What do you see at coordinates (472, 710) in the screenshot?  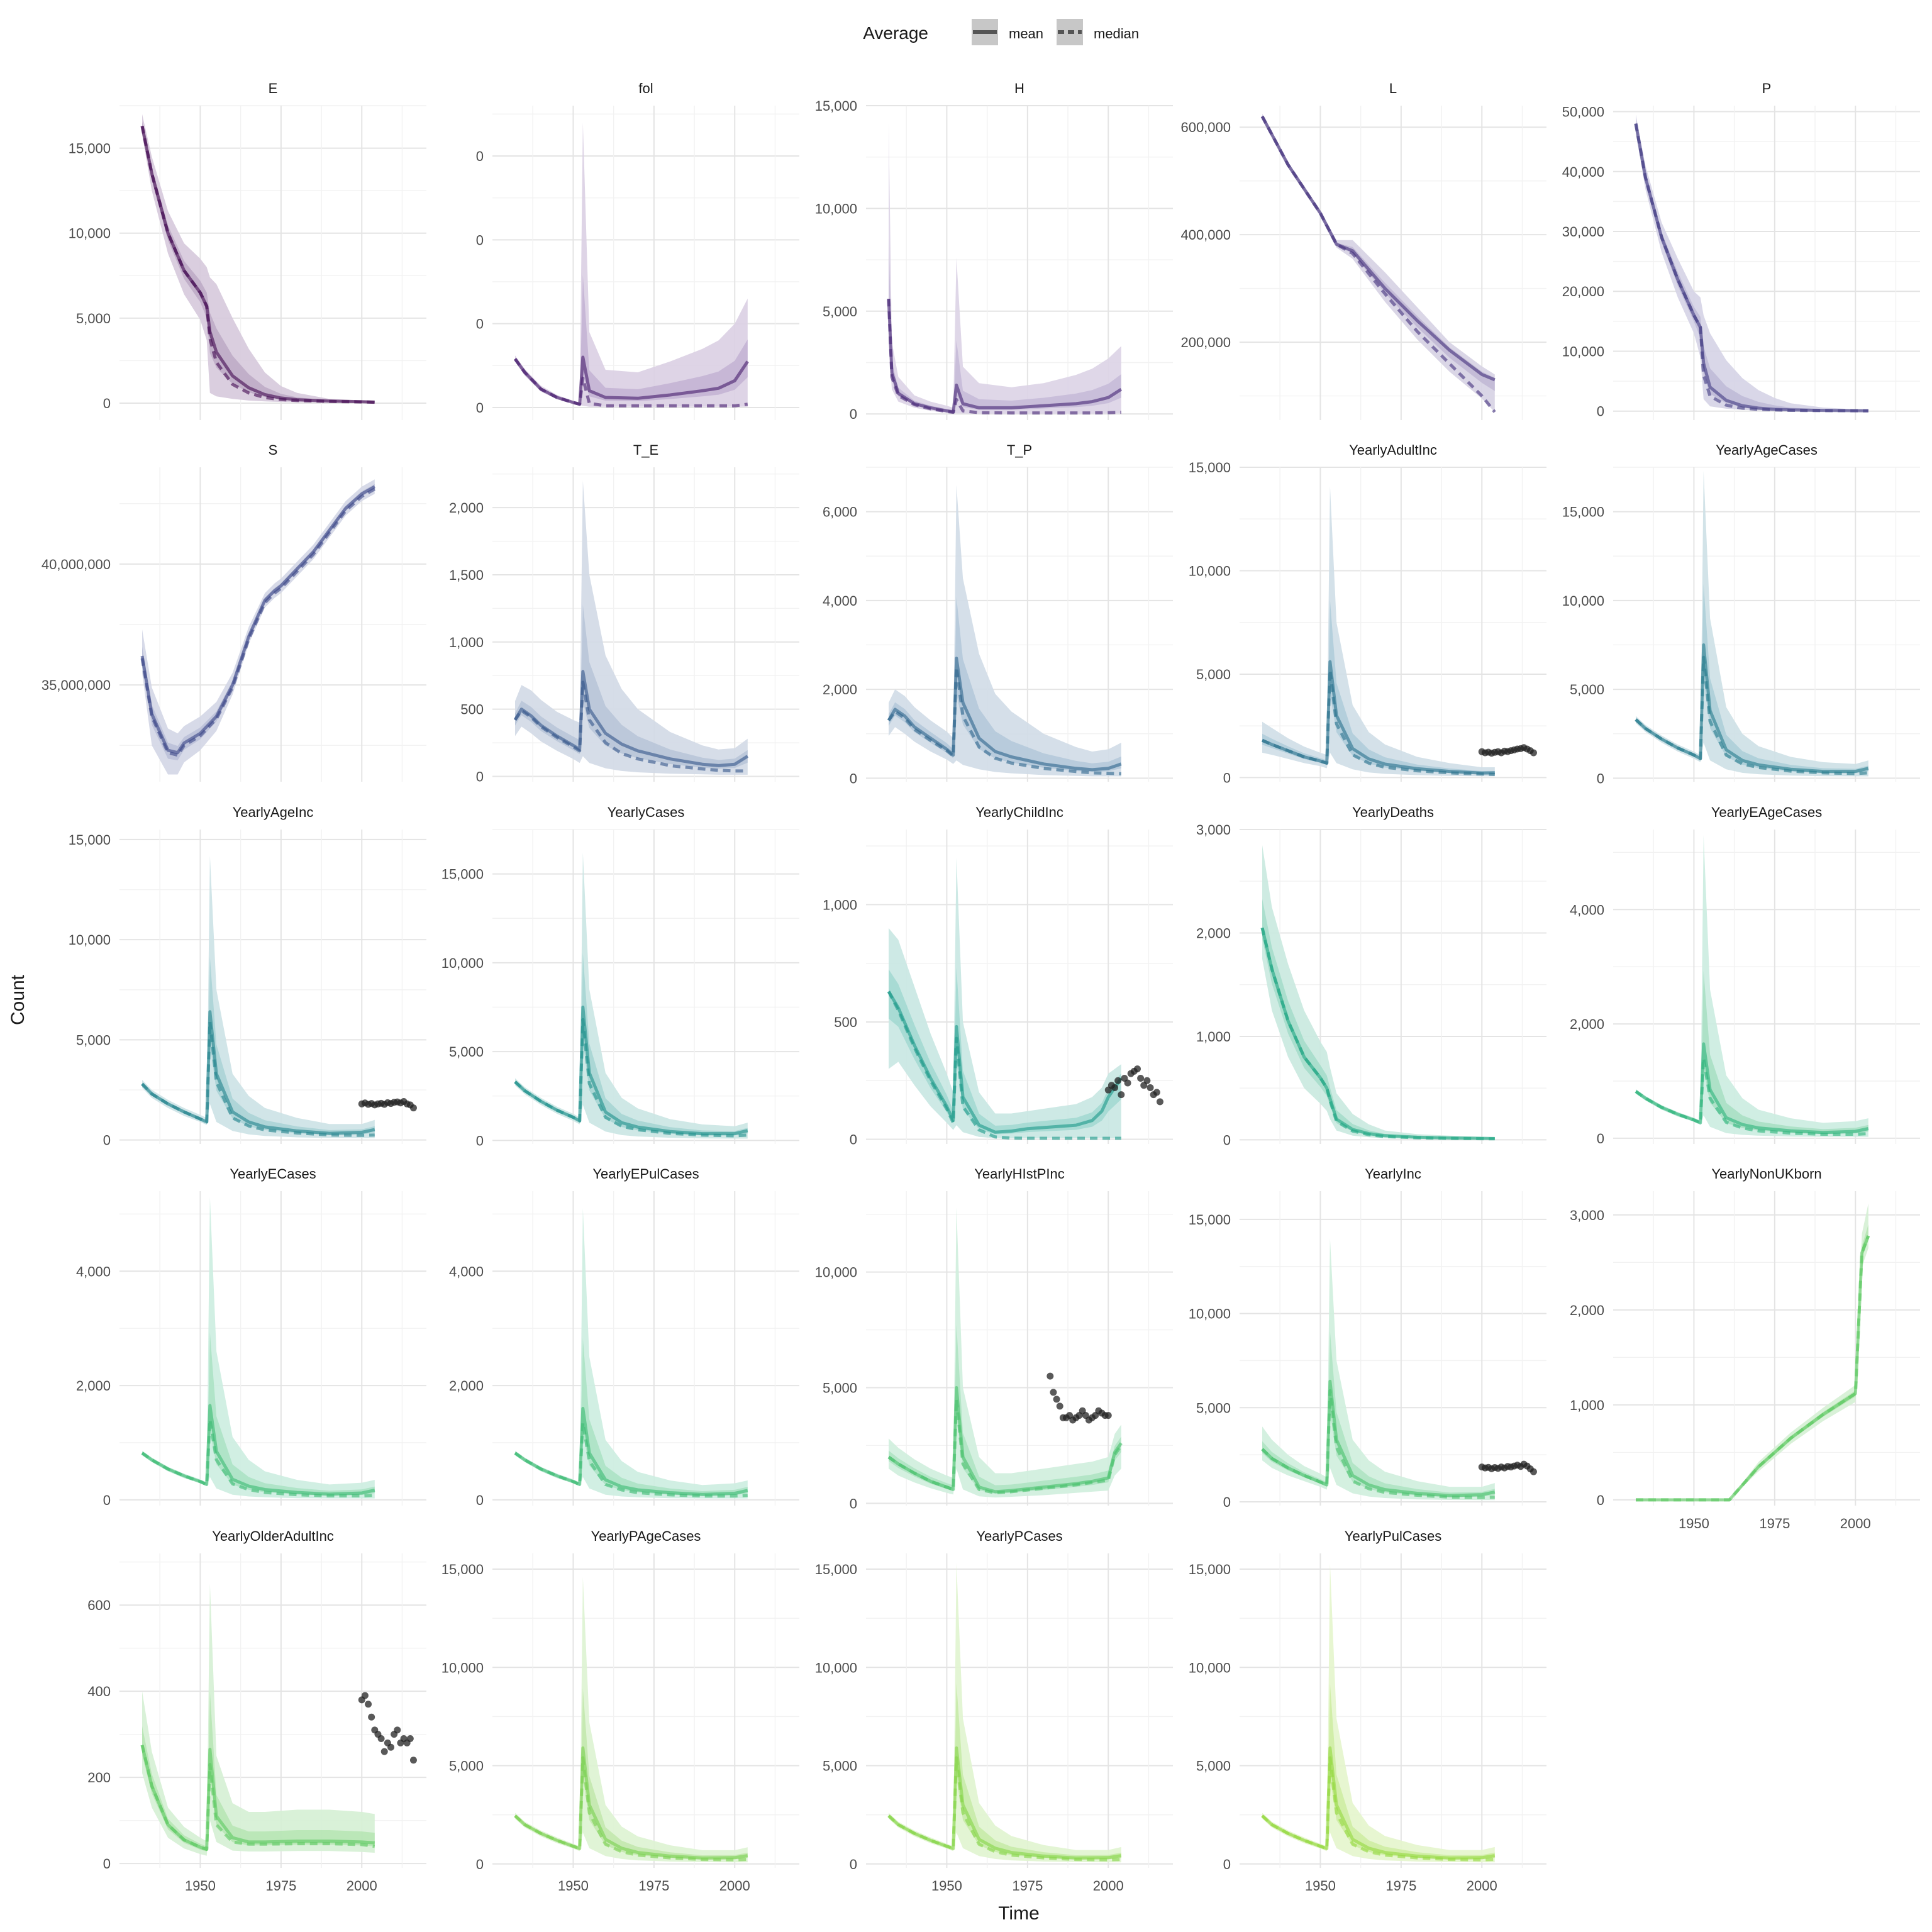 I see `y-tick-label: 500` at bounding box center [472, 710].